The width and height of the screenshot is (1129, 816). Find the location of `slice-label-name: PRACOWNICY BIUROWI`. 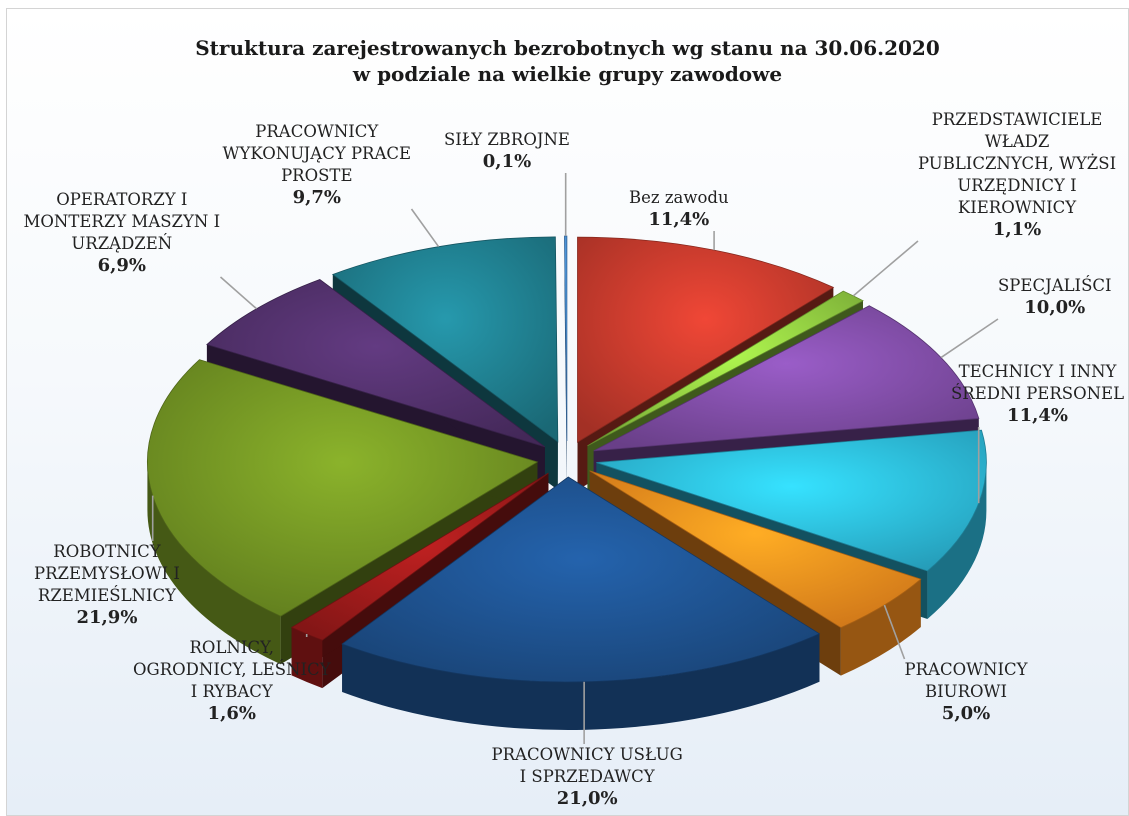

slice-label-name: PRACOWNICY BIUROWI is located at coordinates (966, 681).